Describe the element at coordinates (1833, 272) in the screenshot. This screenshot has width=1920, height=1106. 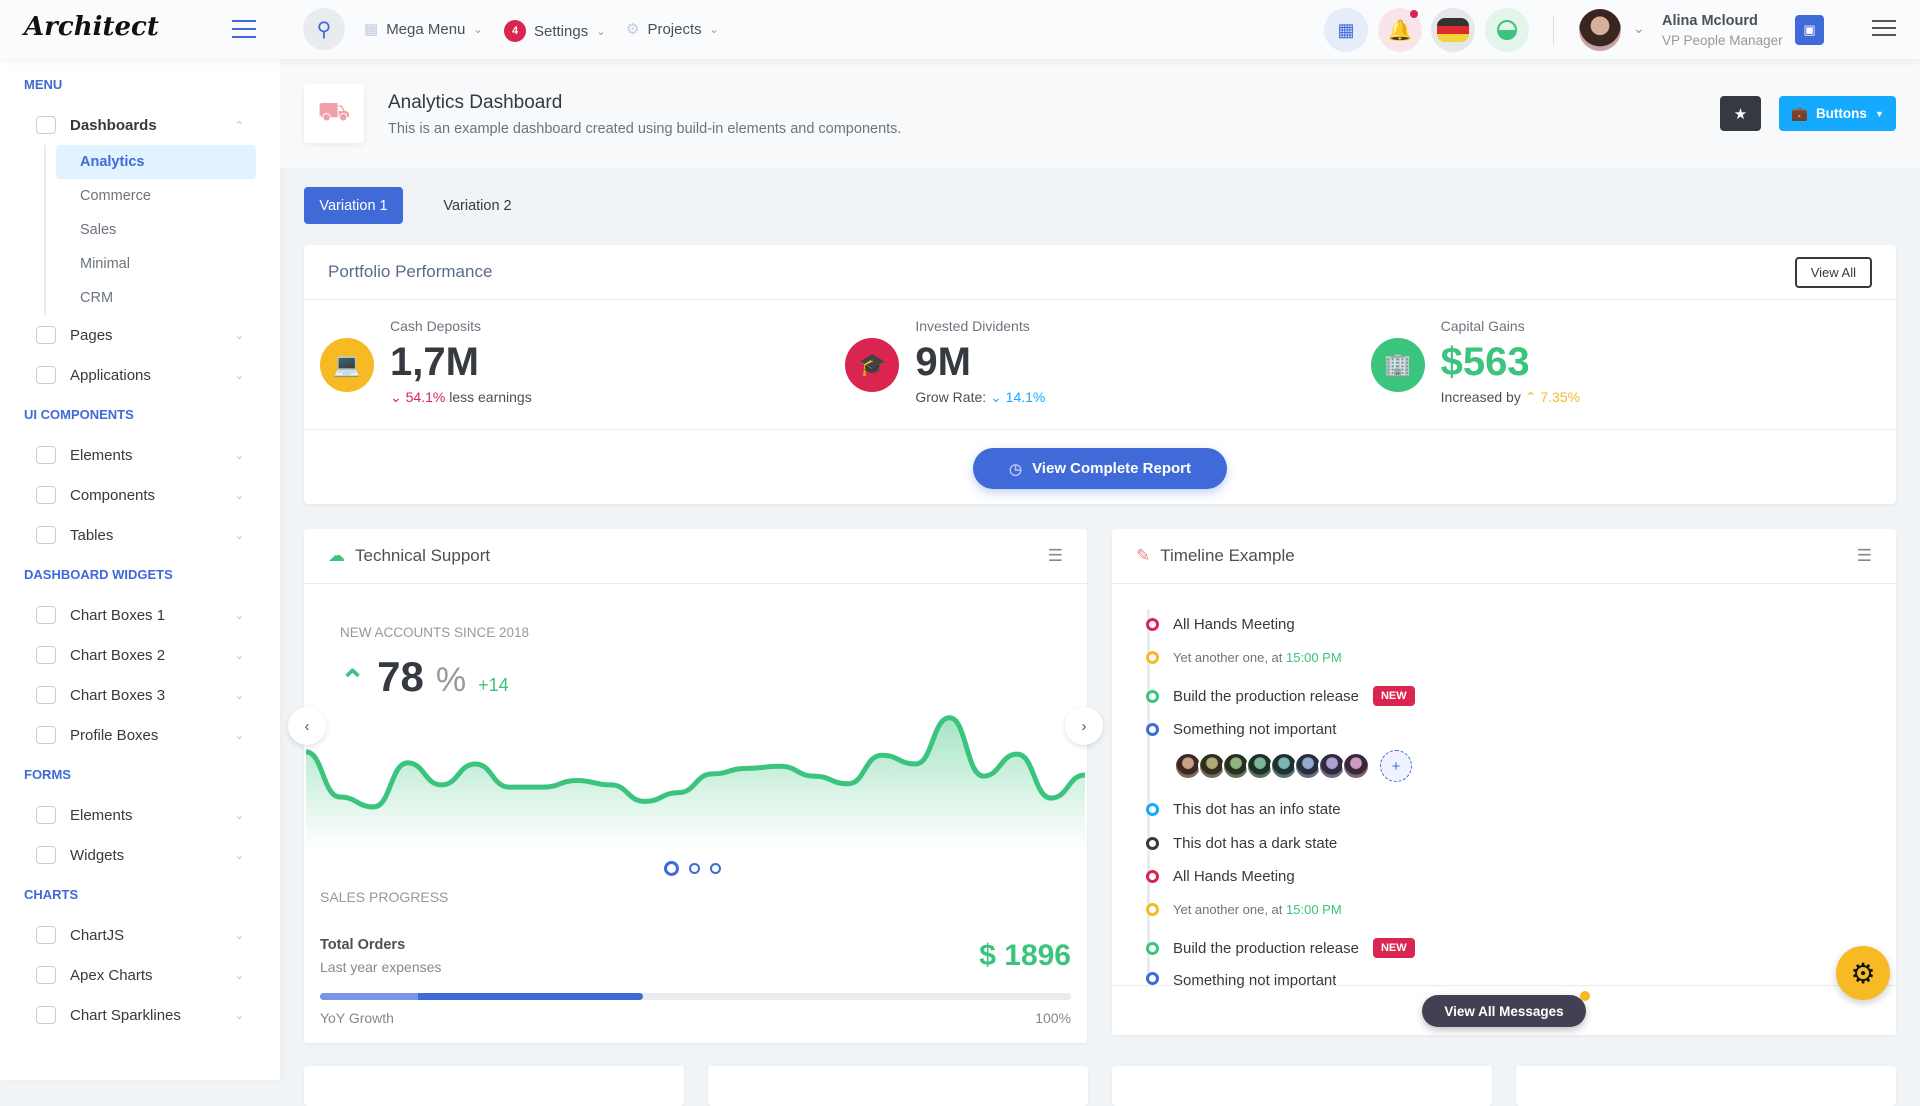
I see `view-all-button: View All` at that location.